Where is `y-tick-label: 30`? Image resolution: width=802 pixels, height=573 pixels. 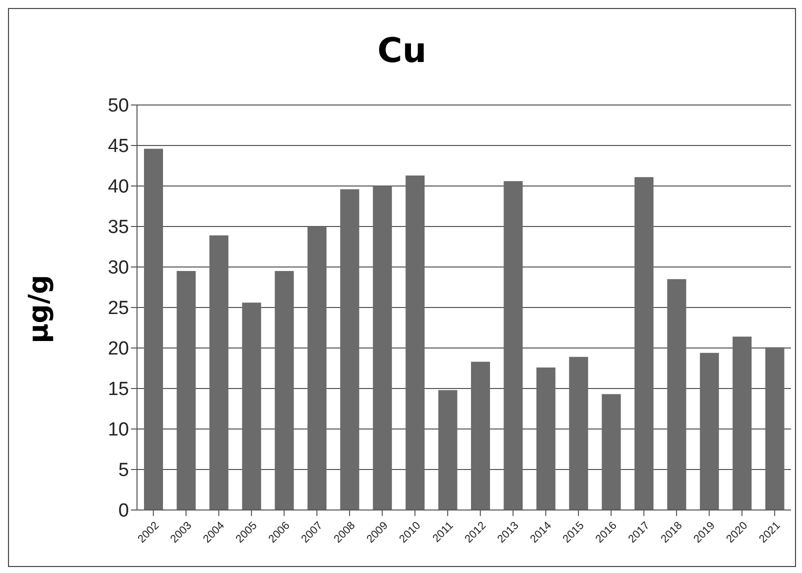
y-tick-label: 30 is located at coordinates (118, 268).